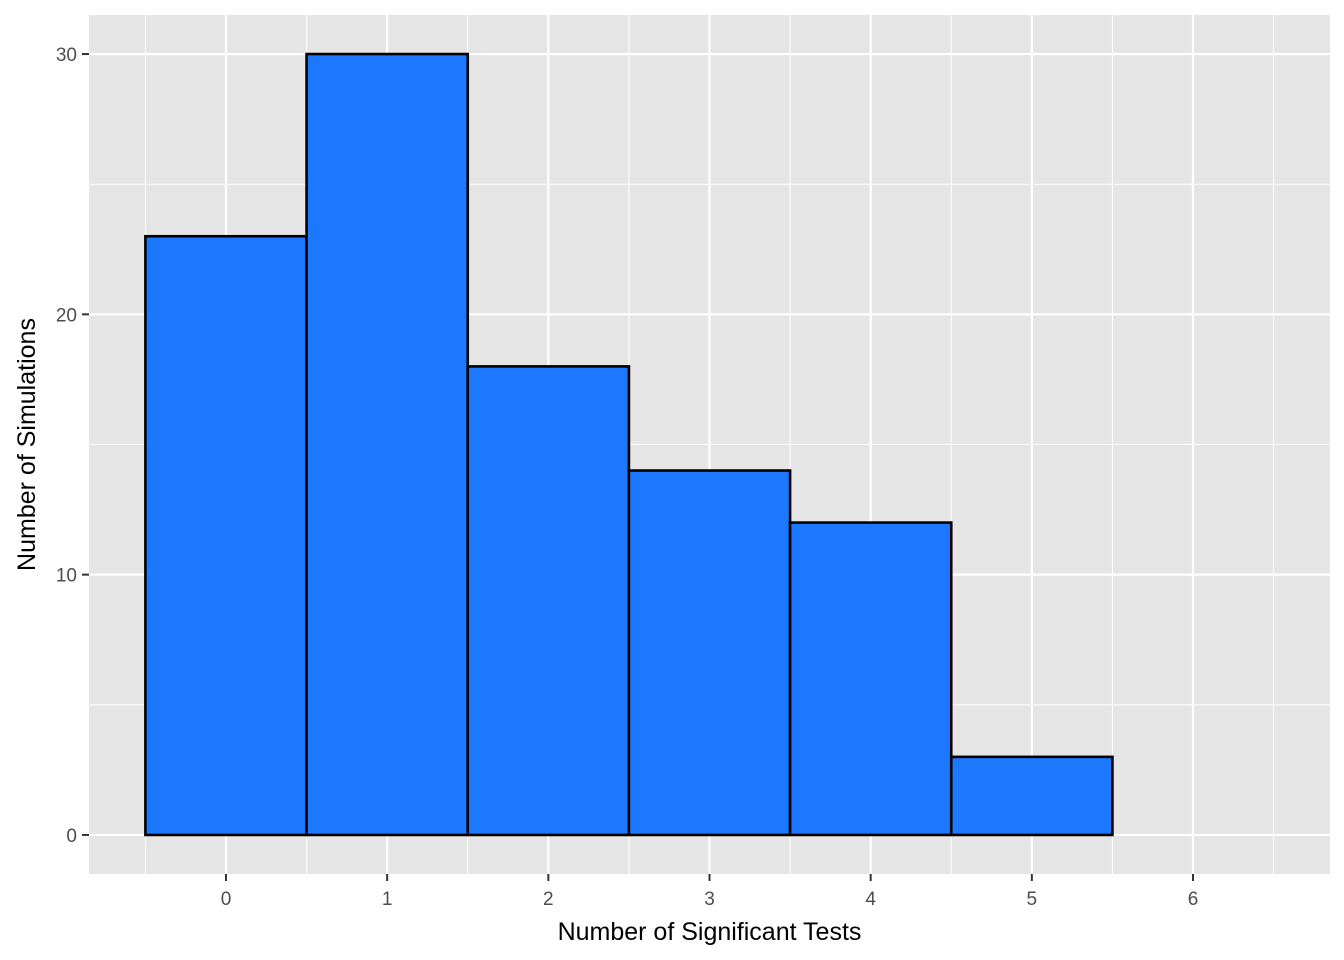 The width and height of the screenshot is (1344, 960). What do you see at coordinates (548, 899) in the screenshot?
I see `x-tick-label: 2` at bounding box center [548, 899].